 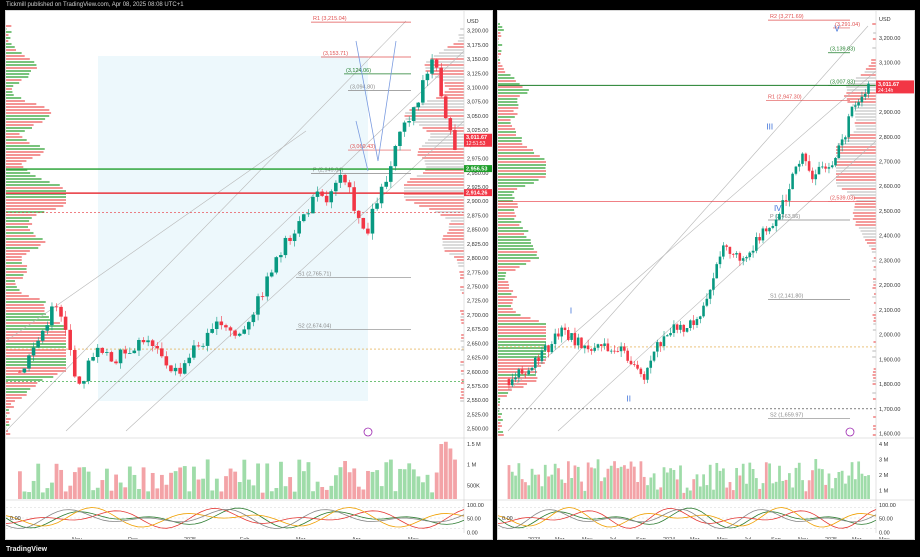 What do you see at coordinates (785, 97) in the screenshot?
I see `pivot-level-label: R1 (2,947.30)` at bounding box center [785, 97].